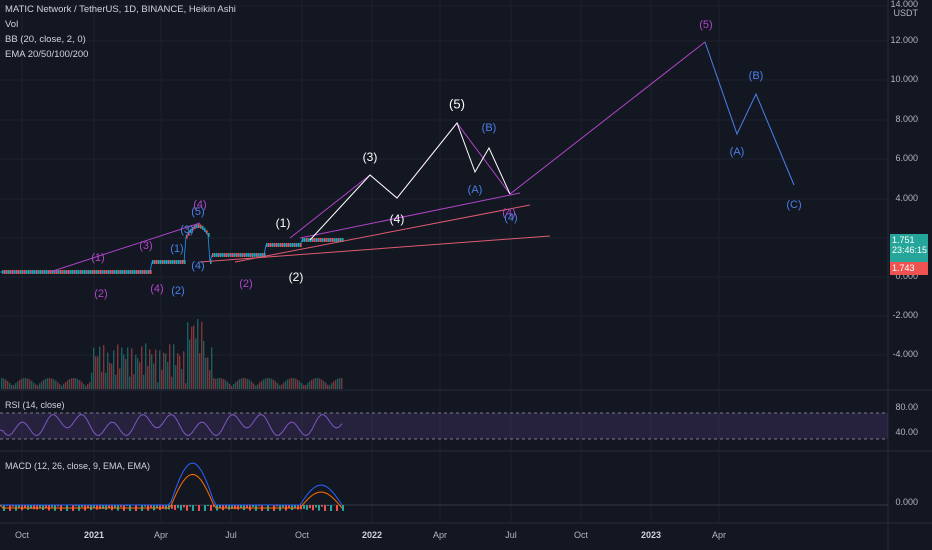 The width and height of the screenshot is (932, 550). Describe the element at coordinates (47, 54) in the screenshot. I see `ema-legend: EMA 20/50/100/200` at that location.